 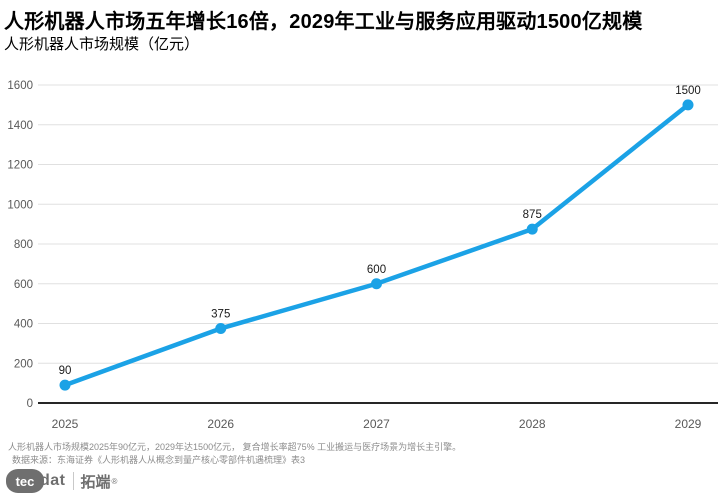 I want to click on data-point-label: 375, so click(x=220, y=314).